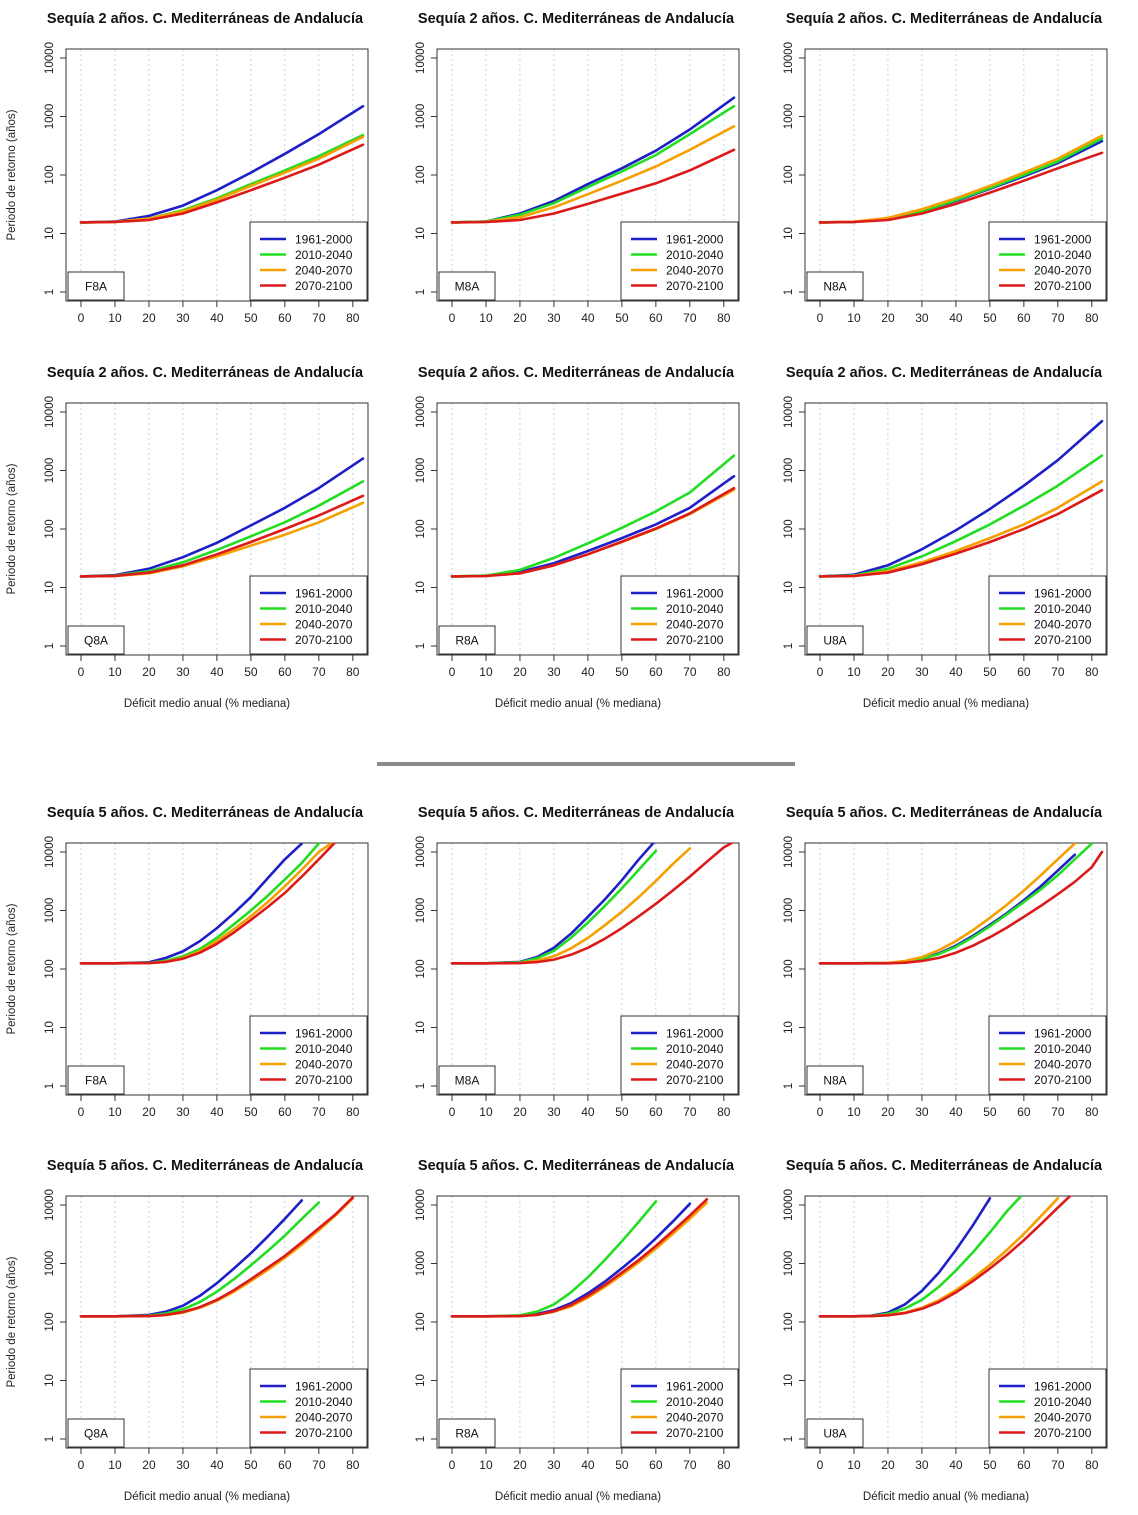 The width and height of the screenshot is (1138, 1515). Describe the element at coordinates (12, 174) in the screenshot. I see `y-axis-title: Periodo de retorno (años)` at that location.